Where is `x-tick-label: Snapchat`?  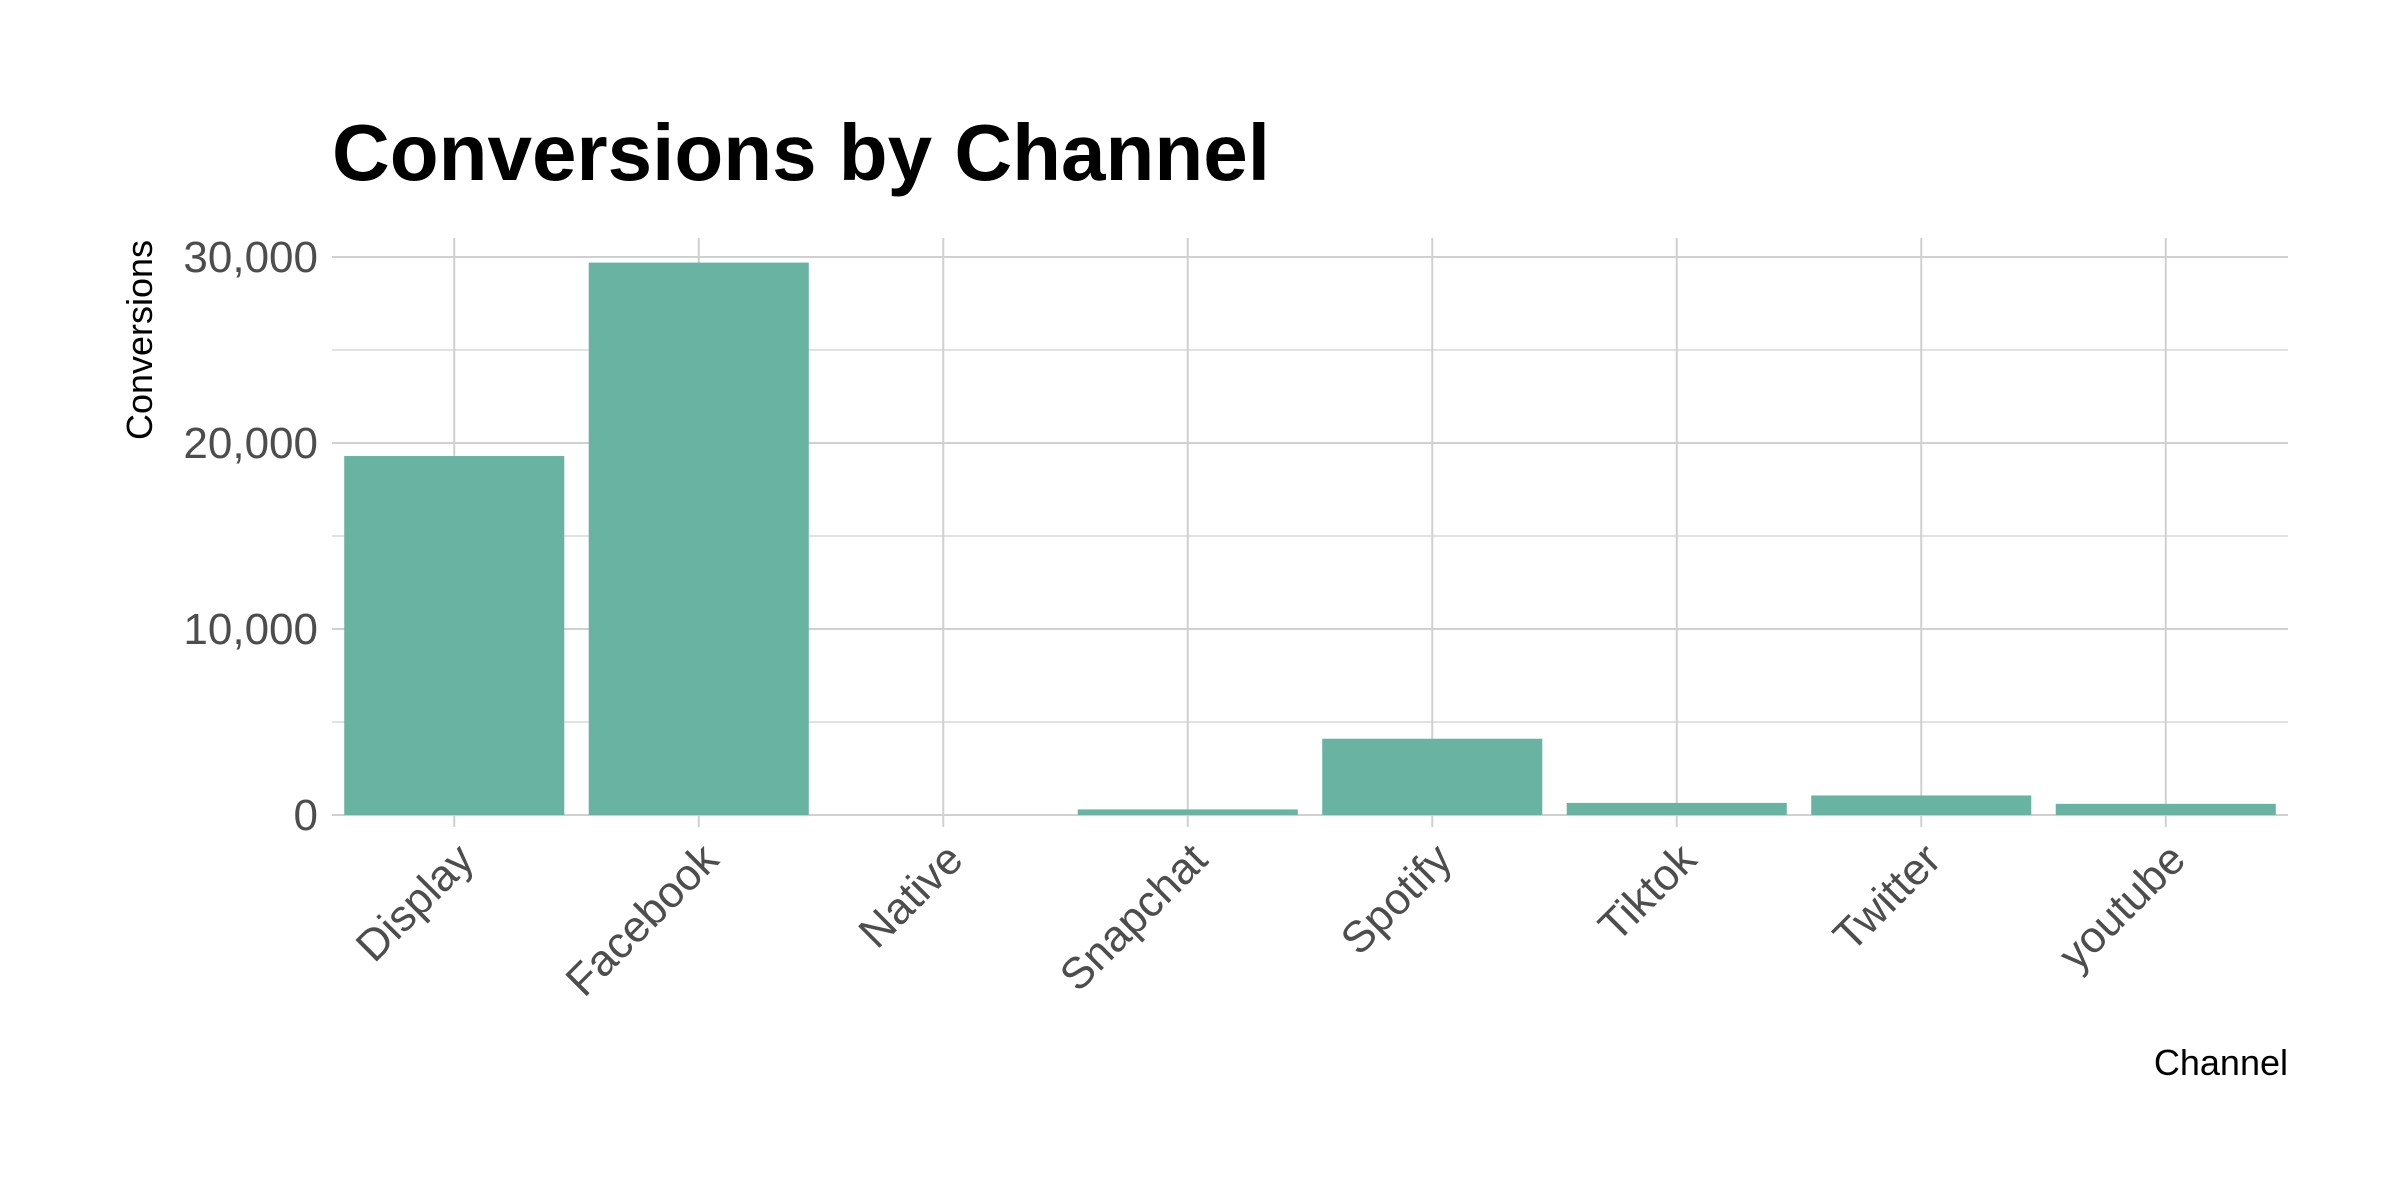
x-tick-label: Snapchat is located at coordinates (1134, 917).